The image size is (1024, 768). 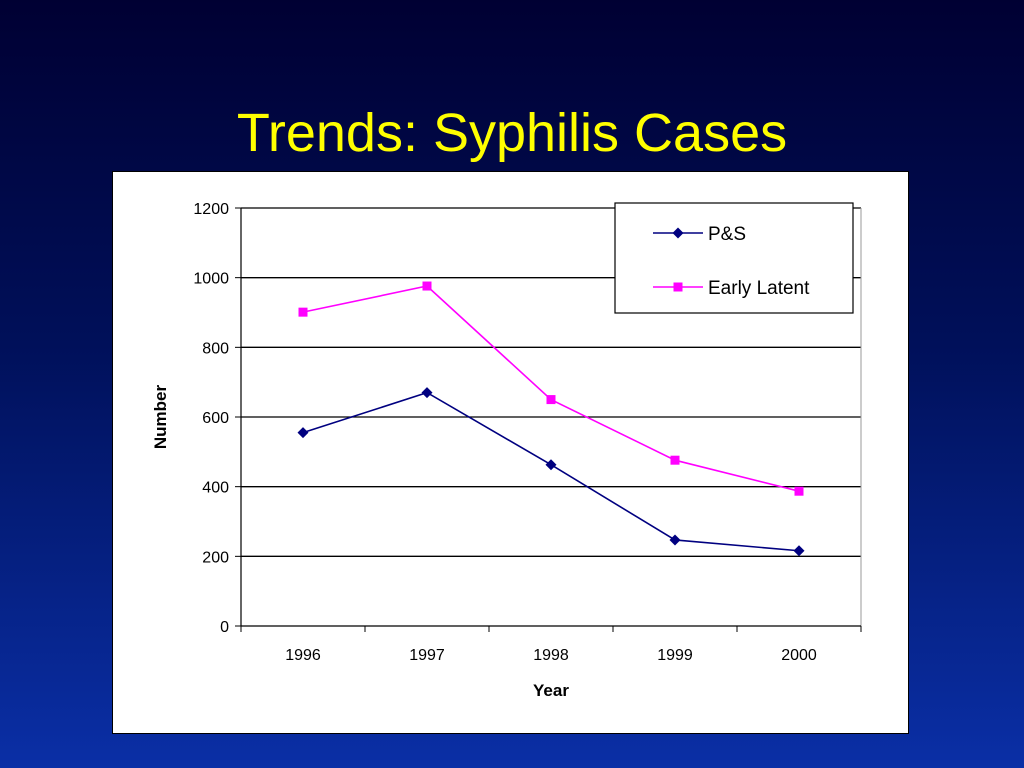 I want to click on series-early-latent, so click(x=551, y=388).